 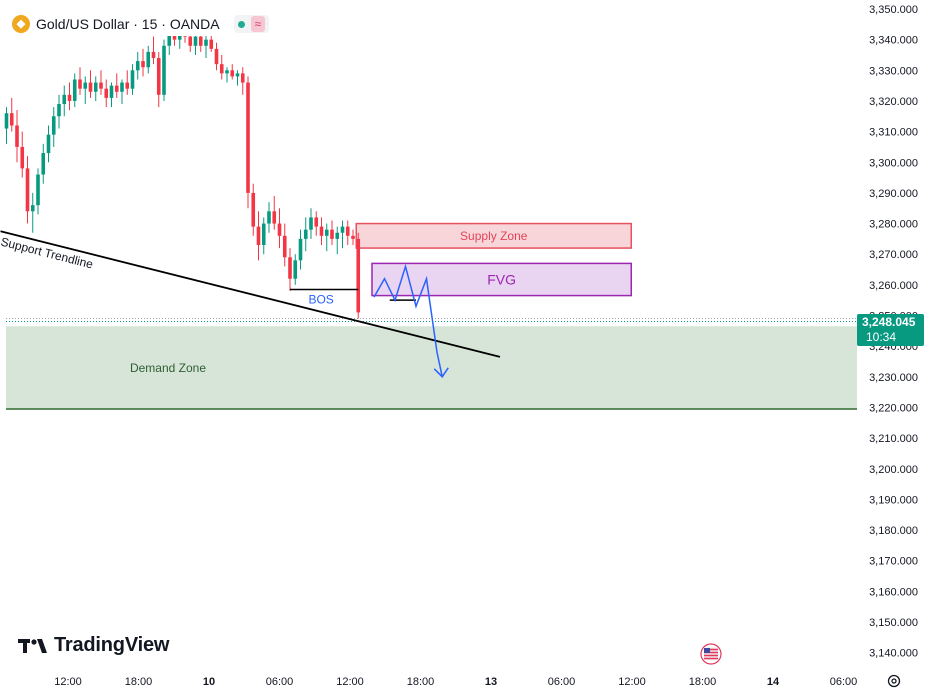 What do you see at coordinates (890, 330) in the screenshot?
I see `last-price-tag: 3,248.045 10:34` at bounding box center [890, 330].